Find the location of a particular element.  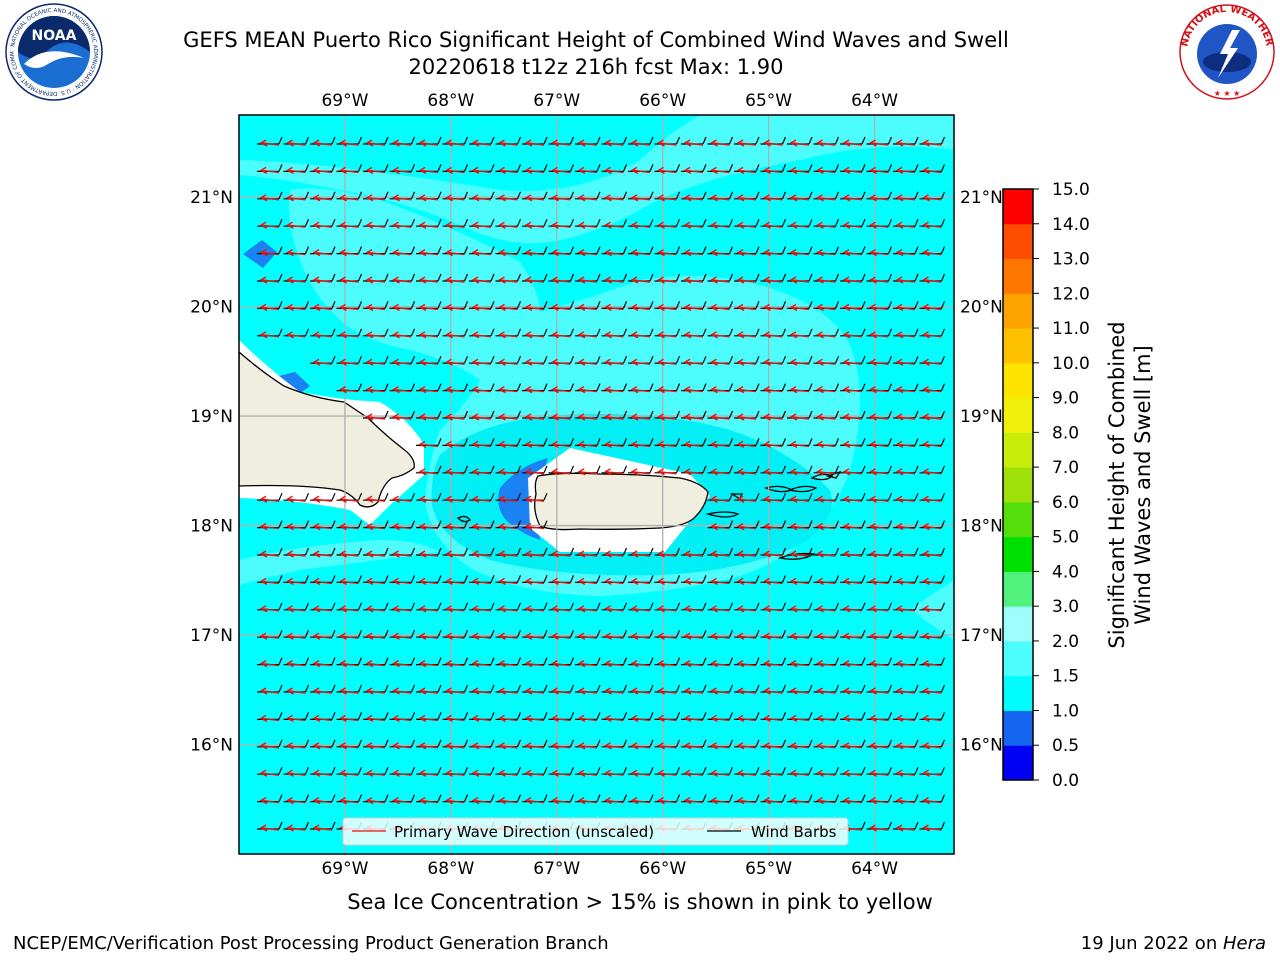

legend-wave-label: Primary Wave Direction (unscaled) is located at coordinates (524, 832).